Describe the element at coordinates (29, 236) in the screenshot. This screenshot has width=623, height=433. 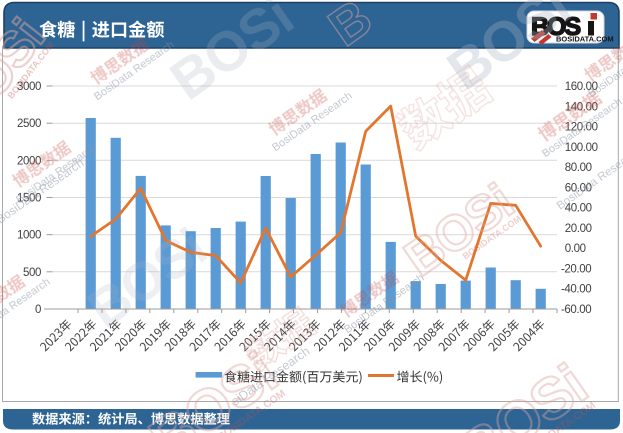
I see `svg-text: 1000` at that location.